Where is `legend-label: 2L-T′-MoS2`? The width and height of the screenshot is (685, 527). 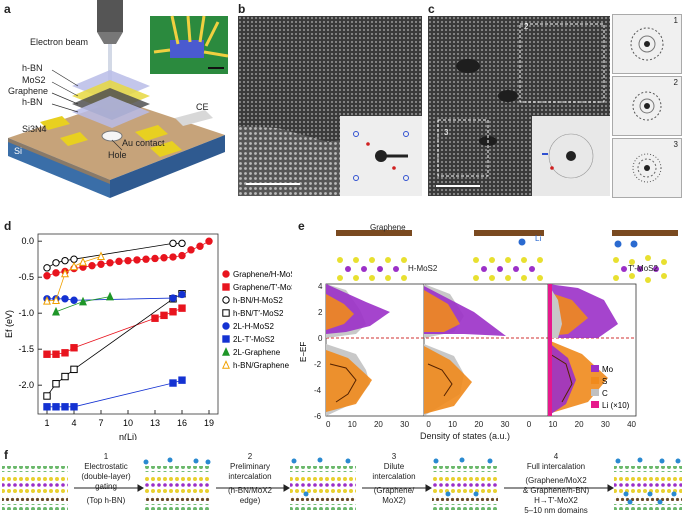 legend-label: 2L-T′-MoS2 is located at coordinates (254, 339).